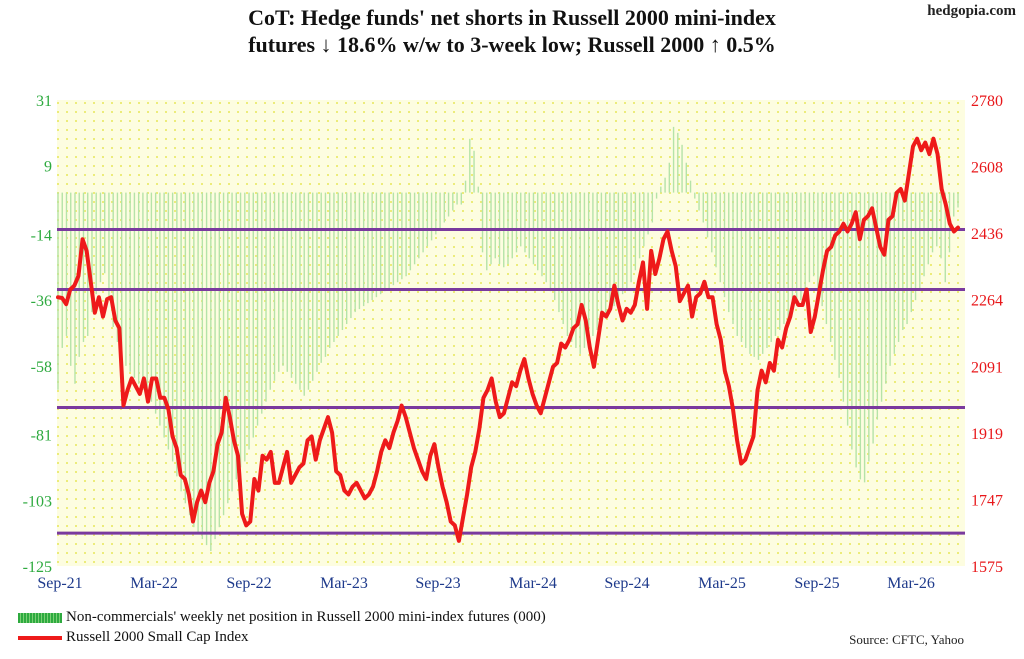 The image size is (1024, 659). Describe the element at coordinates (987, 367) in the screenshot. I see `right-axis-tick-label: 2091` at that location.